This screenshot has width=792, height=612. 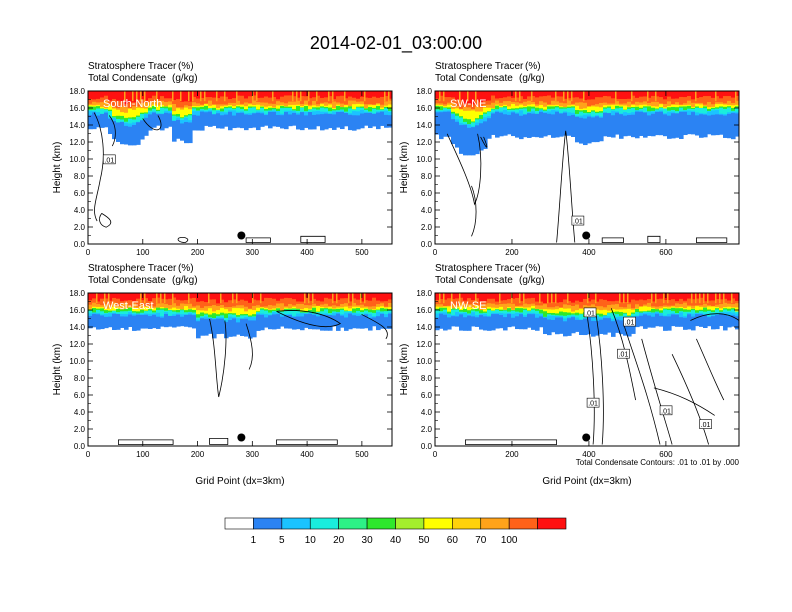 What do you see at coordinates (424, 91) in the screenshot?
I see `y-tick-label: 18.0` at bounding box center [424, 91].